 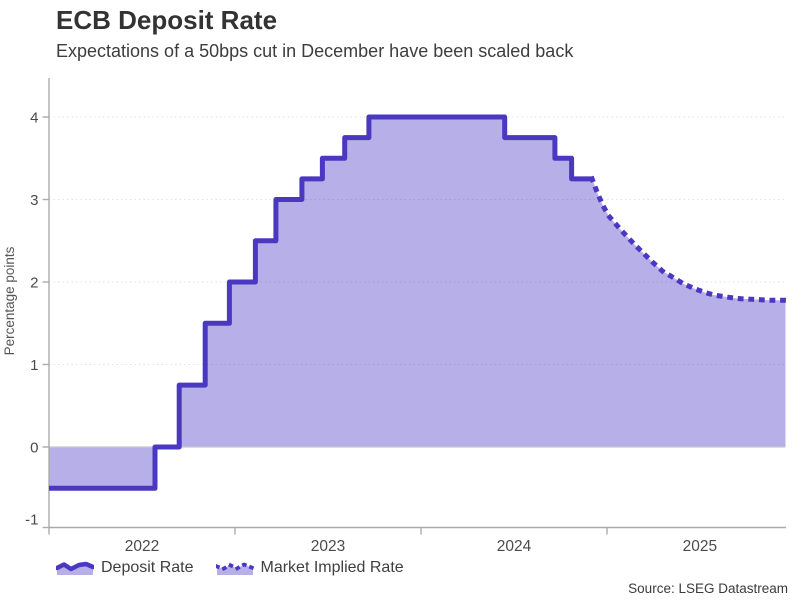 I want to click on source-attribution: Source: LSEG Datastream, so click(x=708, y=588).